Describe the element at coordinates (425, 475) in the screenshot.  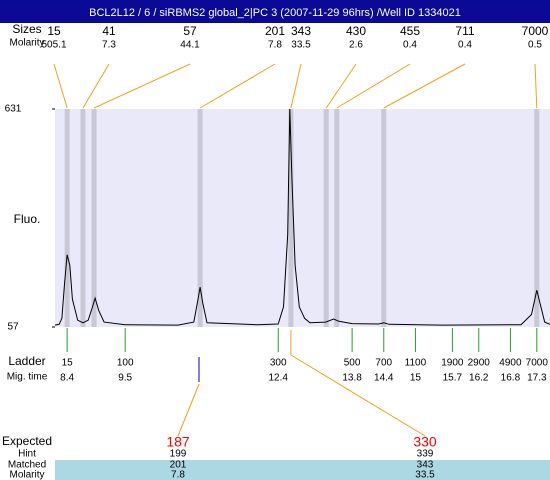
I see `matched-molarity: 33.5` at that location.